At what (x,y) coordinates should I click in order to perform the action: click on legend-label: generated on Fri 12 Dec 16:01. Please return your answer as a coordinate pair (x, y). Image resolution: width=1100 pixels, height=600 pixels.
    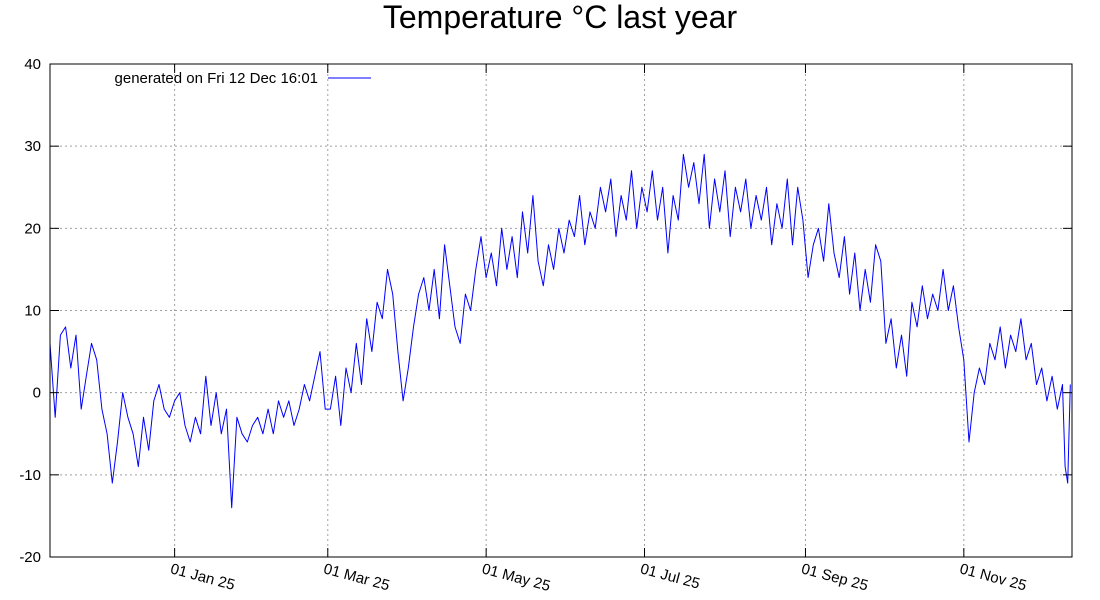
    Looking at the image, I should click on (216, 78).